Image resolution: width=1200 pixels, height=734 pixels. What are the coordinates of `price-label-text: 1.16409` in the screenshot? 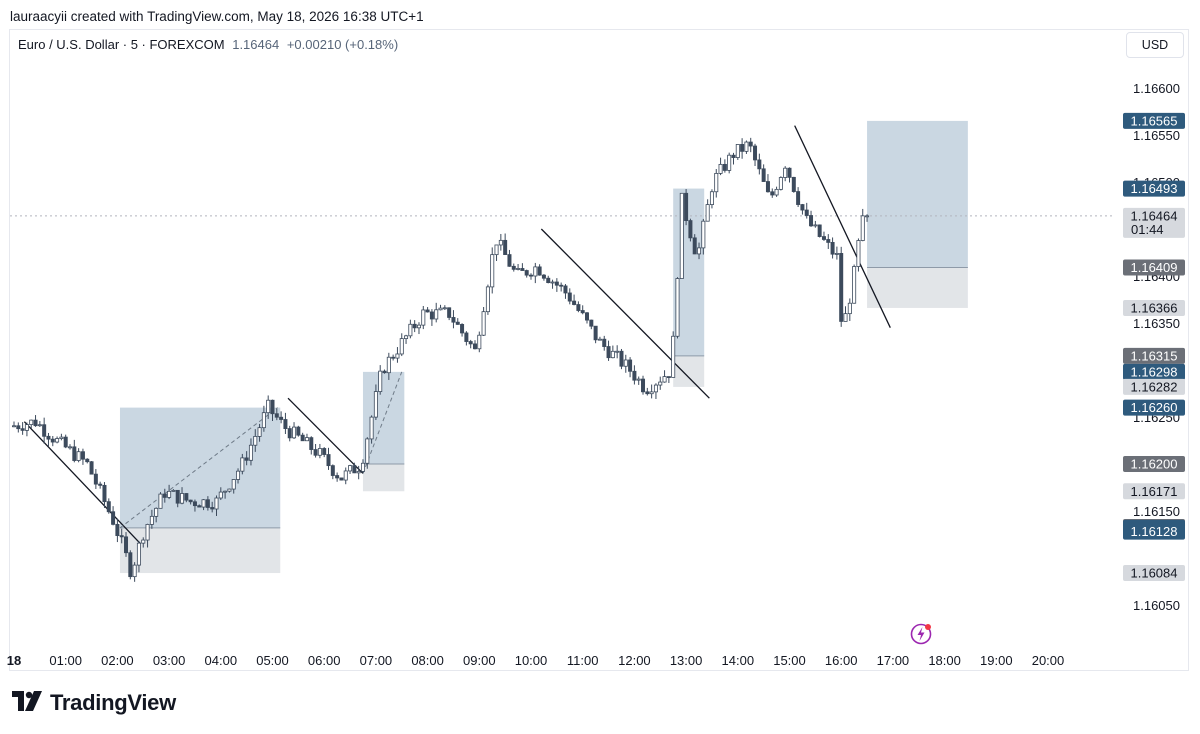 It's located at (1154, 267).